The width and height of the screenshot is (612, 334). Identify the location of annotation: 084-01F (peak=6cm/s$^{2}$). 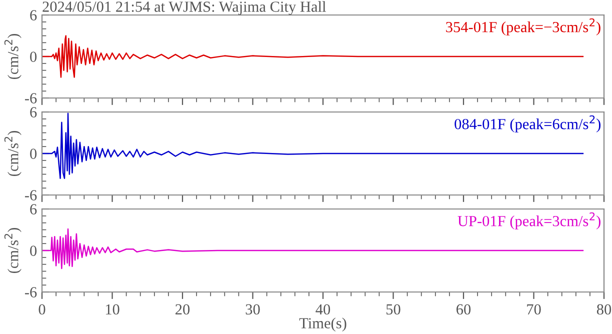
(527, 123).